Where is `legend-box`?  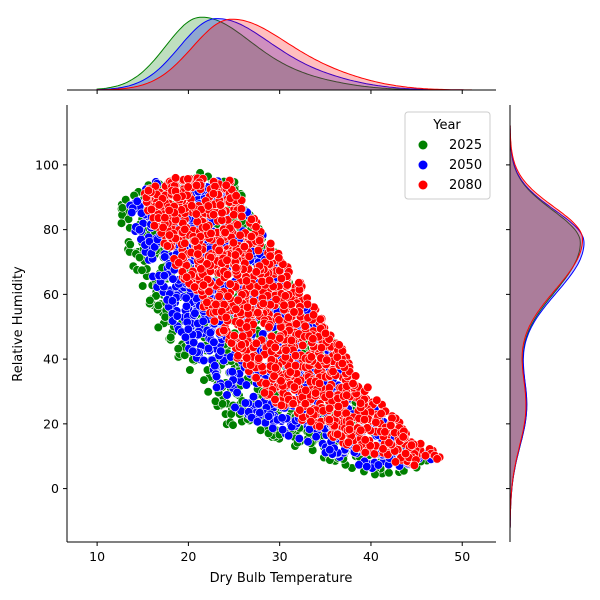
legend-box is located at coordinates (447, 155).